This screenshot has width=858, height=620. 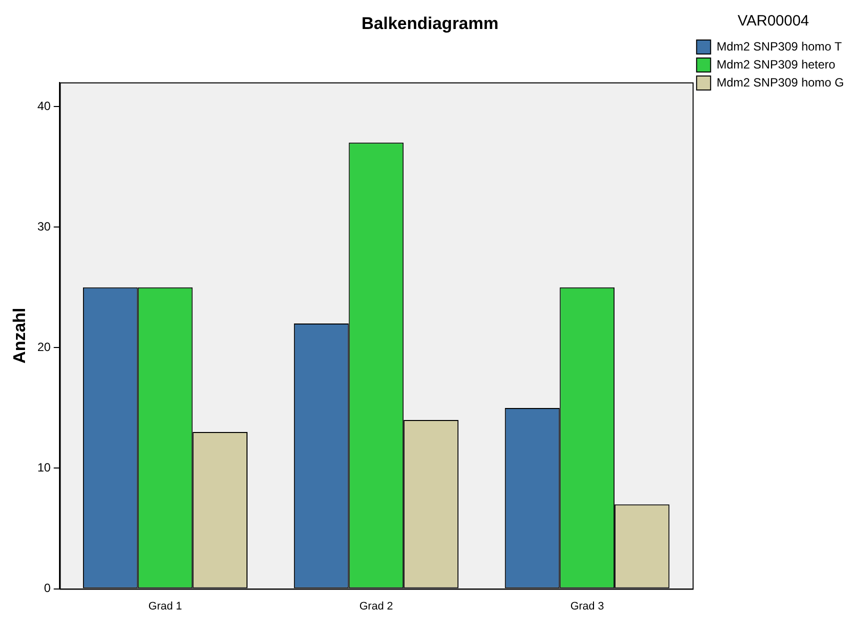 I want to click on legend-label: Mdm2 SNP309 homo G, so click(x=780, y=82).